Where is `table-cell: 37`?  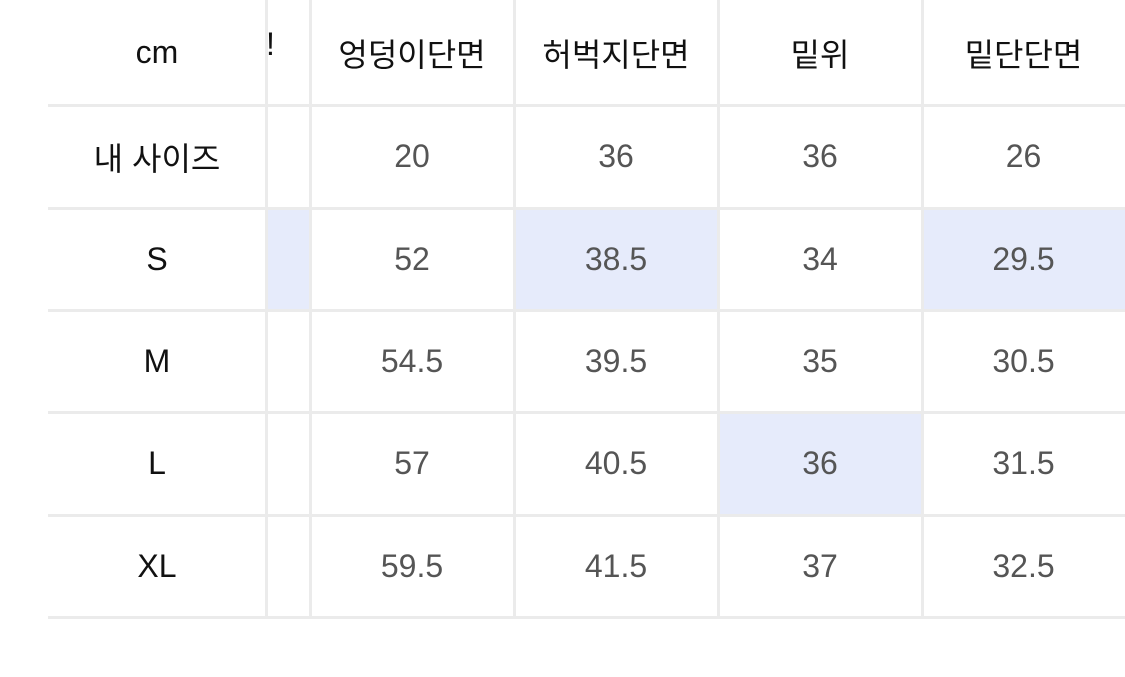 table-cell: 37 is located at coordinates (820, 565).